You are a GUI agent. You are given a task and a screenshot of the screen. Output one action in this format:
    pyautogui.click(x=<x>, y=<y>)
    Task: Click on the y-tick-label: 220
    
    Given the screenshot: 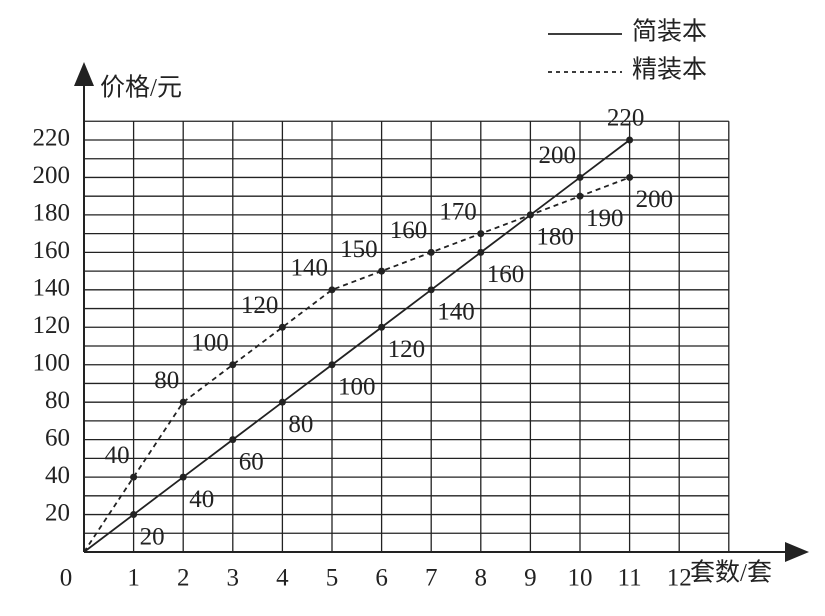 What is the action you would take?
    pyautogui.click(x=52, y=138)
    